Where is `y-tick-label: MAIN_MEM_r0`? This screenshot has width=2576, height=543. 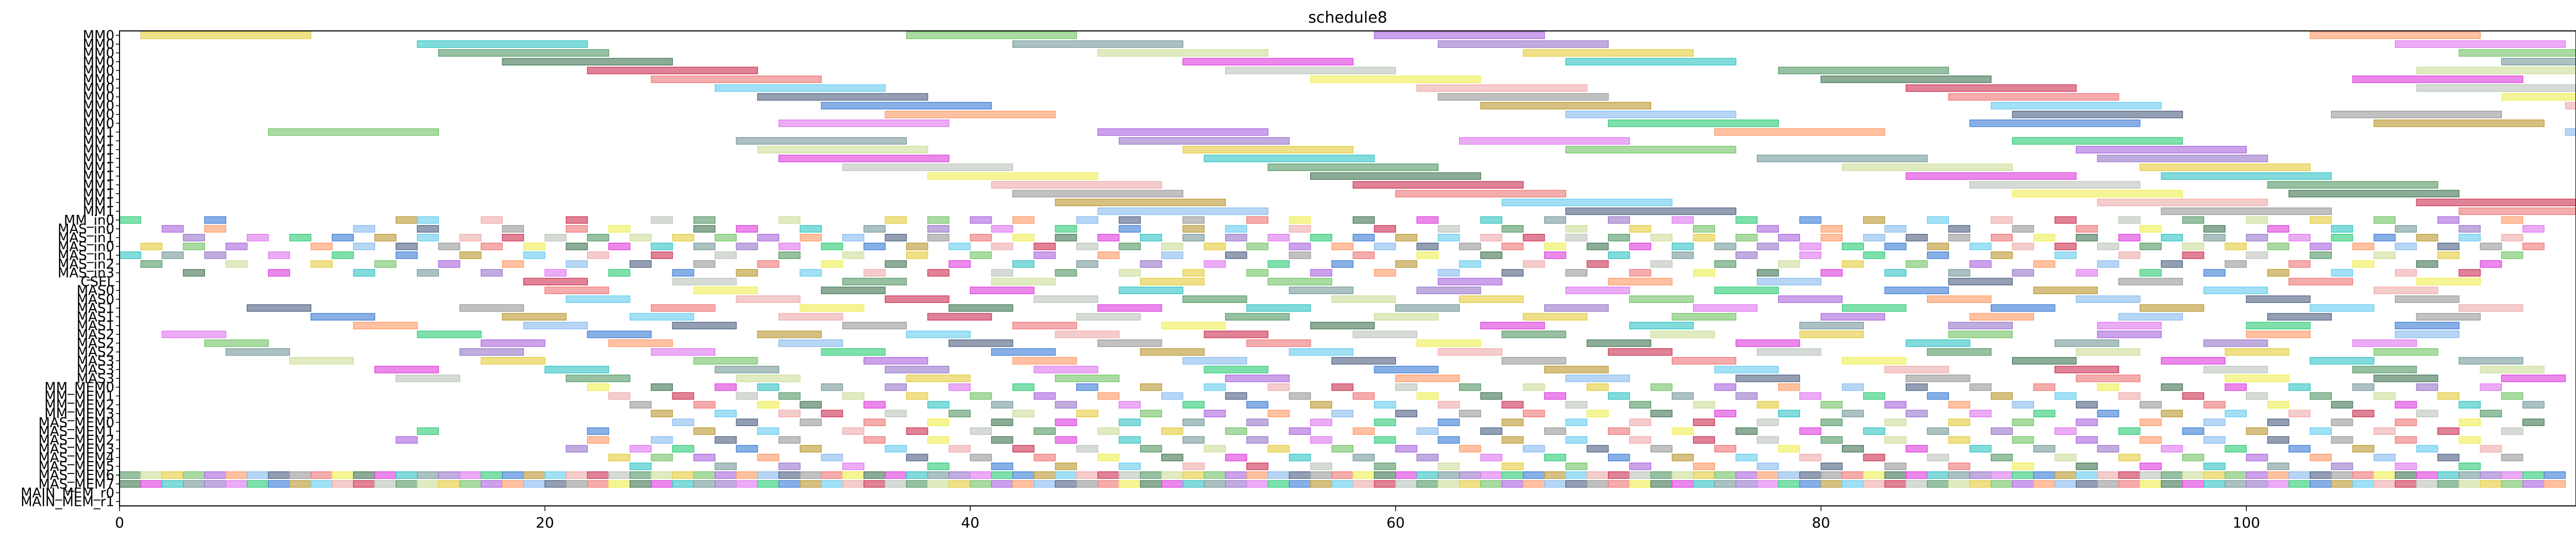
y-tick-label: MAIN_MEM_r0 is located at coordinates (67, 493).